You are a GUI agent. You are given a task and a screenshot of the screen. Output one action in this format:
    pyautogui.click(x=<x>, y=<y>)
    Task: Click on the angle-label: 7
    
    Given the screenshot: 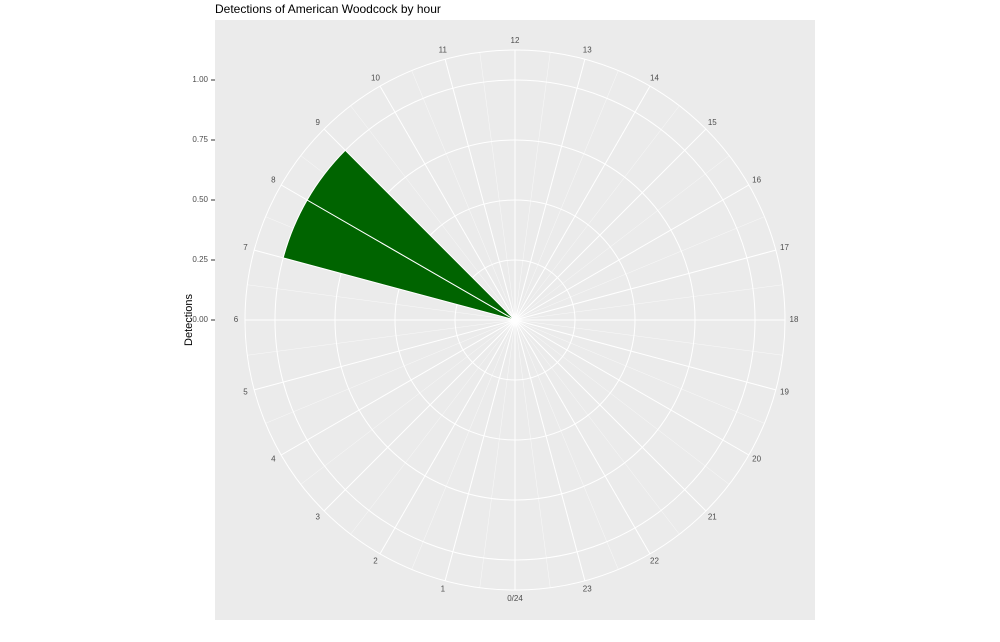 What is the action you would take?
    pyautogui.click(x=245, y=247)
    